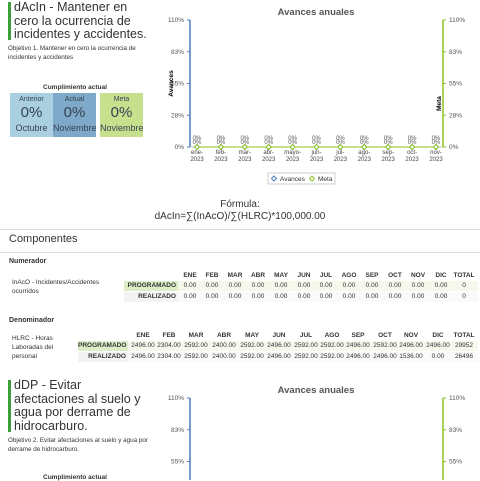 The image size is (480, 481). What do you see at coordinates (33, 347) in the screenshot?
I see `table-description: HLRC - Horas Laboradas del personal` at bounding box center [33, 347].